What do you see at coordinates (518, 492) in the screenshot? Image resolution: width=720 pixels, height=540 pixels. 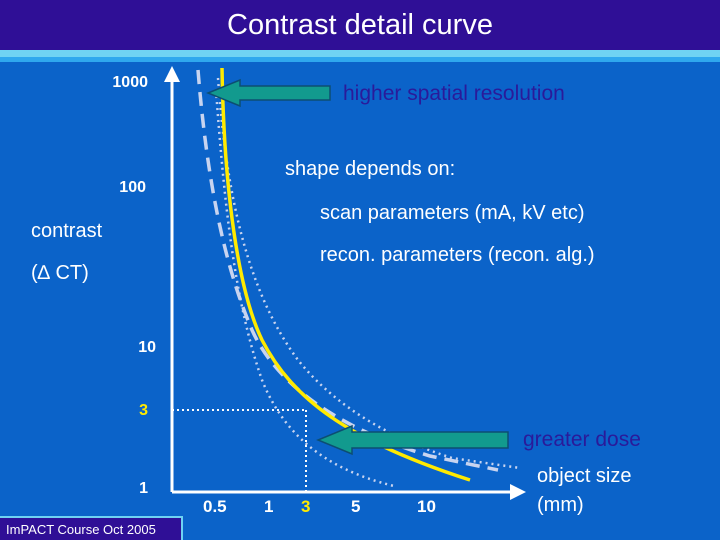 I see `x-axis-arrowhead` at bounding box center [518, 492].